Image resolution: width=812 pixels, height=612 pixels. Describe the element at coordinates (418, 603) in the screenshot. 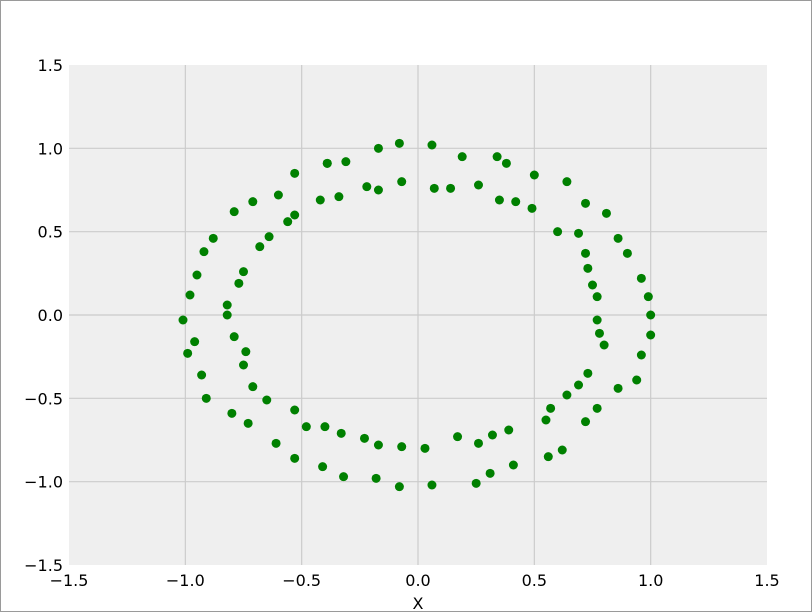

I see `x-axis-label: X` at that location.